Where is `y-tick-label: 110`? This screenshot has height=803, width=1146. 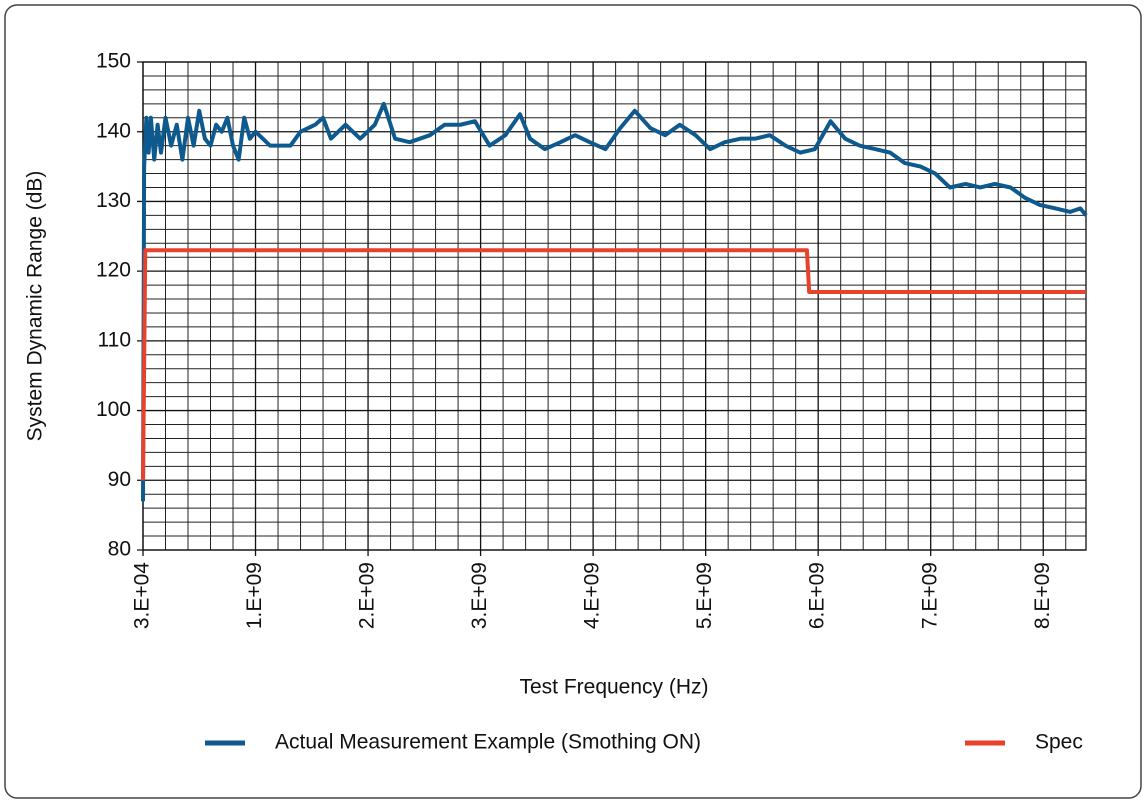 y-tick-label: 110 is located at coordinates (114, 339).